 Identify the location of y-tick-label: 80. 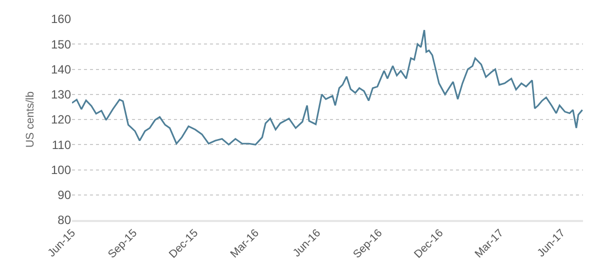
(65, 220).